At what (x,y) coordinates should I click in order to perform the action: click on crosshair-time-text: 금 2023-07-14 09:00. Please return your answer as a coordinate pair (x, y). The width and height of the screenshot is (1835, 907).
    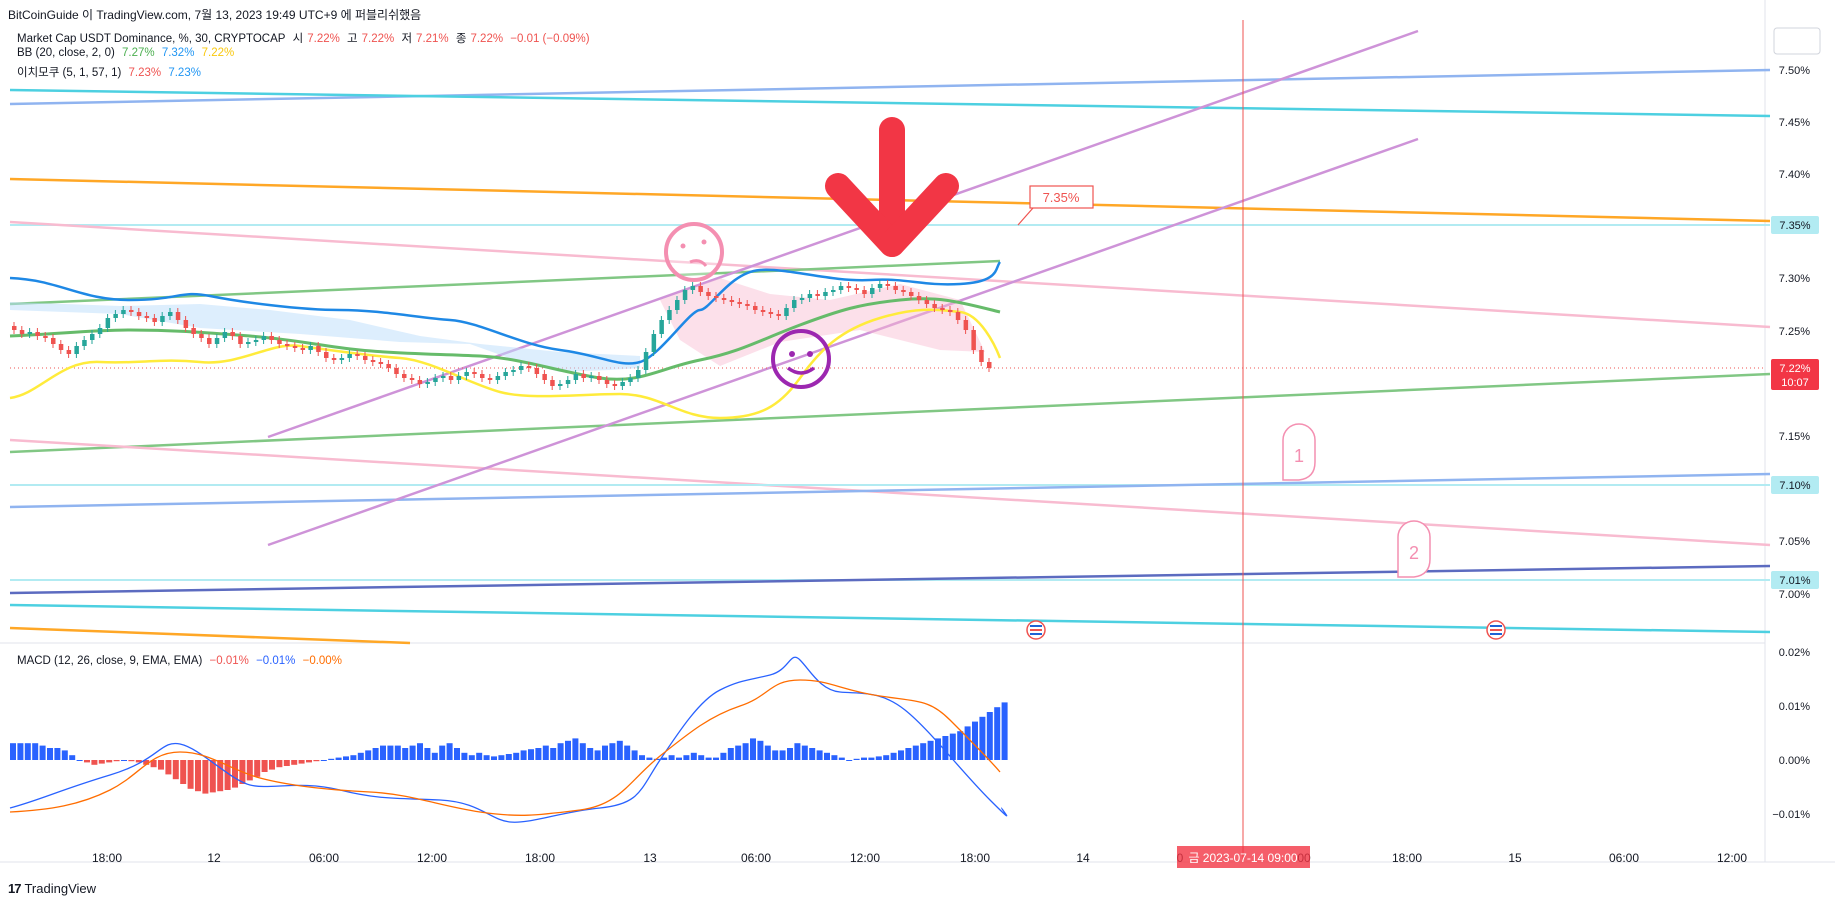
    Looking at the image, I should click on (1242, 858).